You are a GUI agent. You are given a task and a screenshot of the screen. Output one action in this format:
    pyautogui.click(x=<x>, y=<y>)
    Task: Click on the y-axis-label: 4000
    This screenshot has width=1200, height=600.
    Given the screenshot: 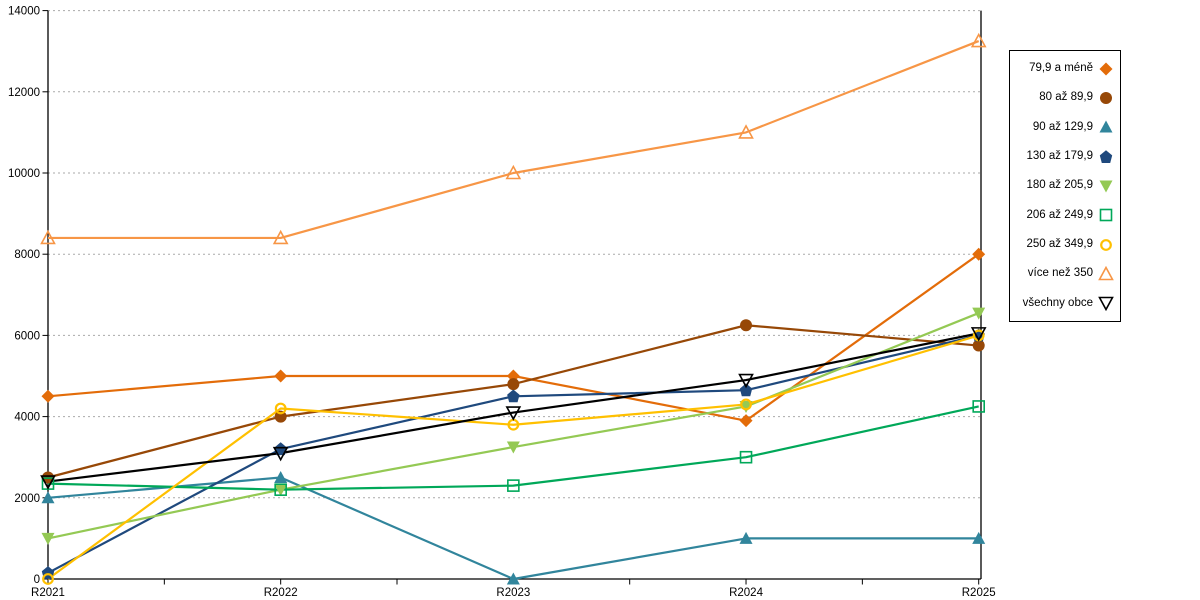 What is the action you would take?
    pyautogui.click(x=27, y=418)
    